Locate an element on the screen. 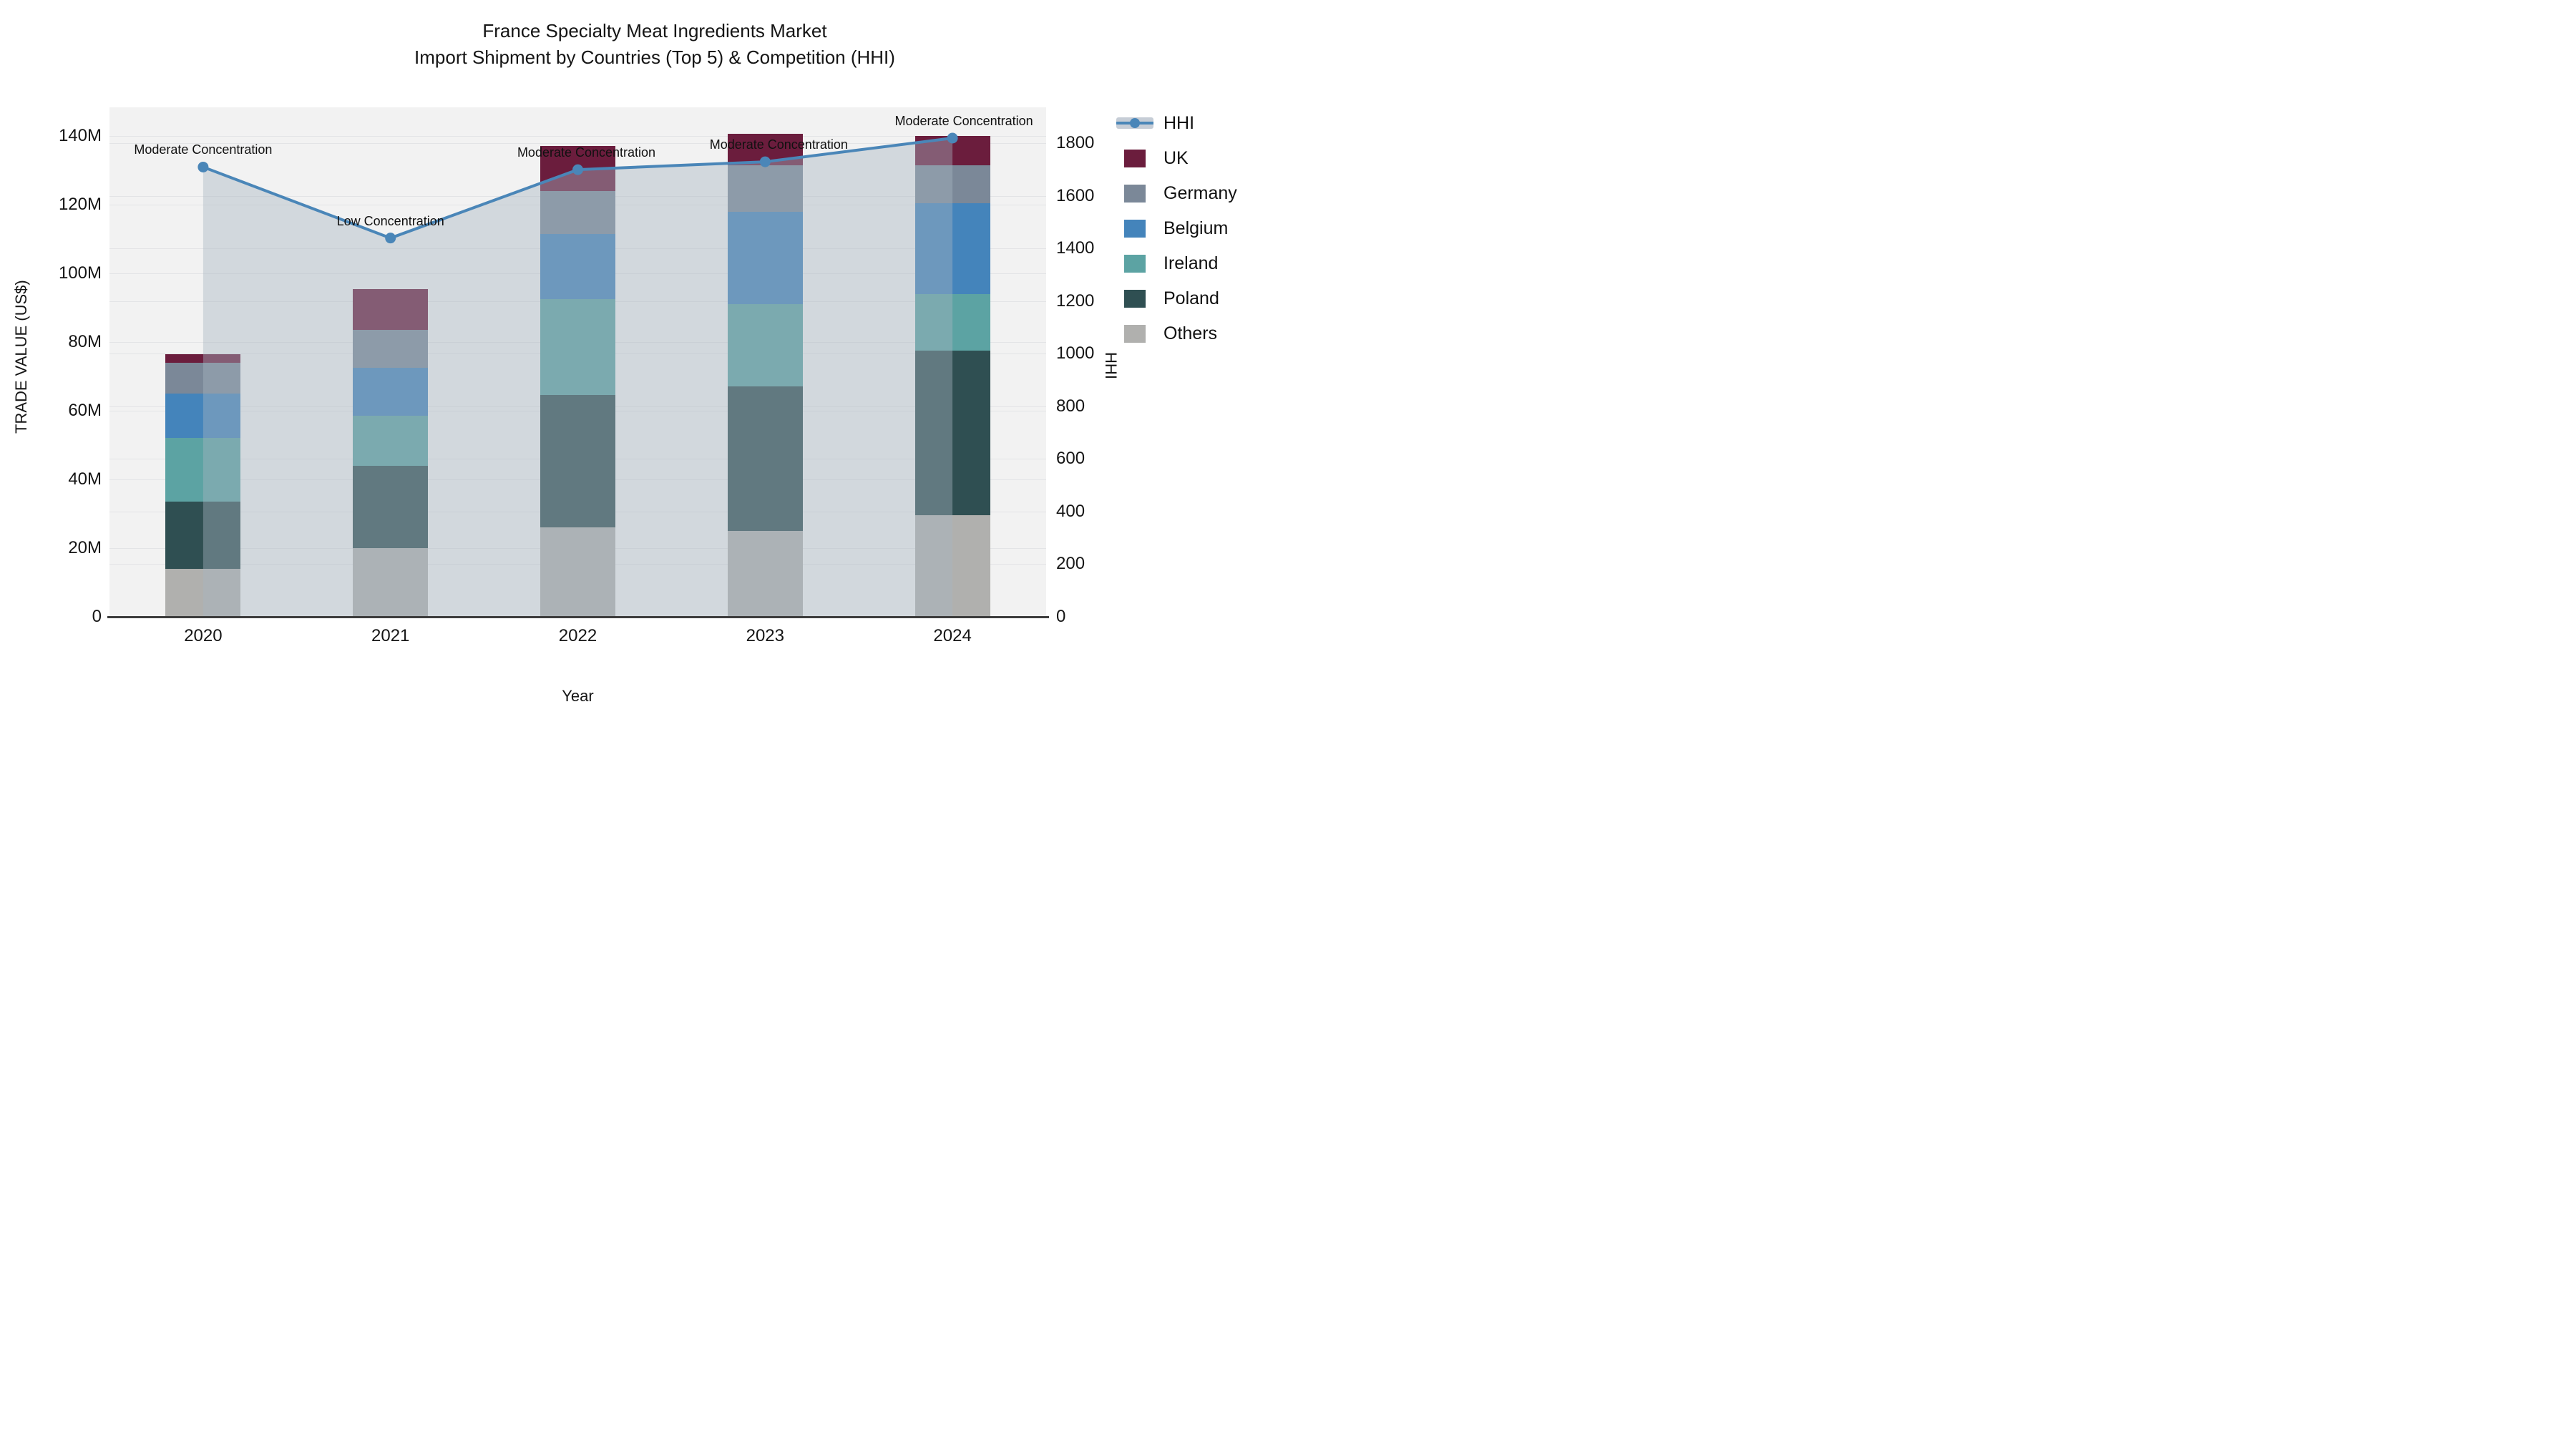 Image resolution: width=2576 pixels, height=1449 pixels. legend-entry-belgium: Belgium is located at coordinates (1176, 228).